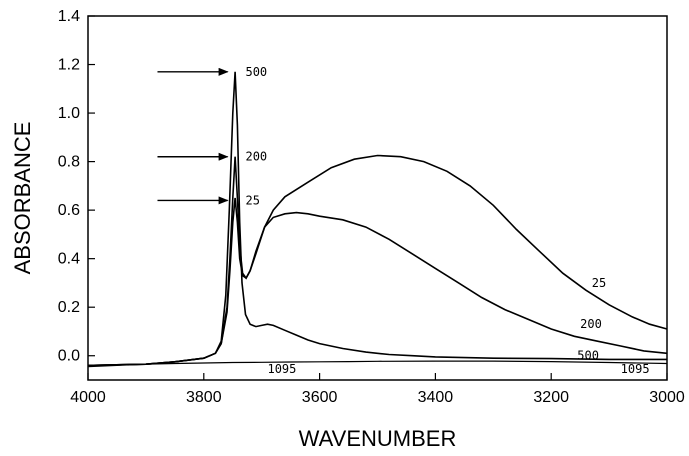  Describe the element at coordinates (69, 16) in the screenshot. I see `y-tick-label: 1.4` at that location.